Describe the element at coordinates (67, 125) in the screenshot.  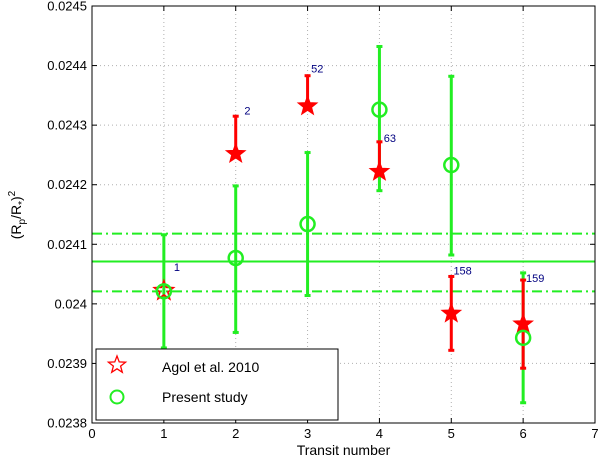
I see `y-tick-label: 0.0243` at that location.